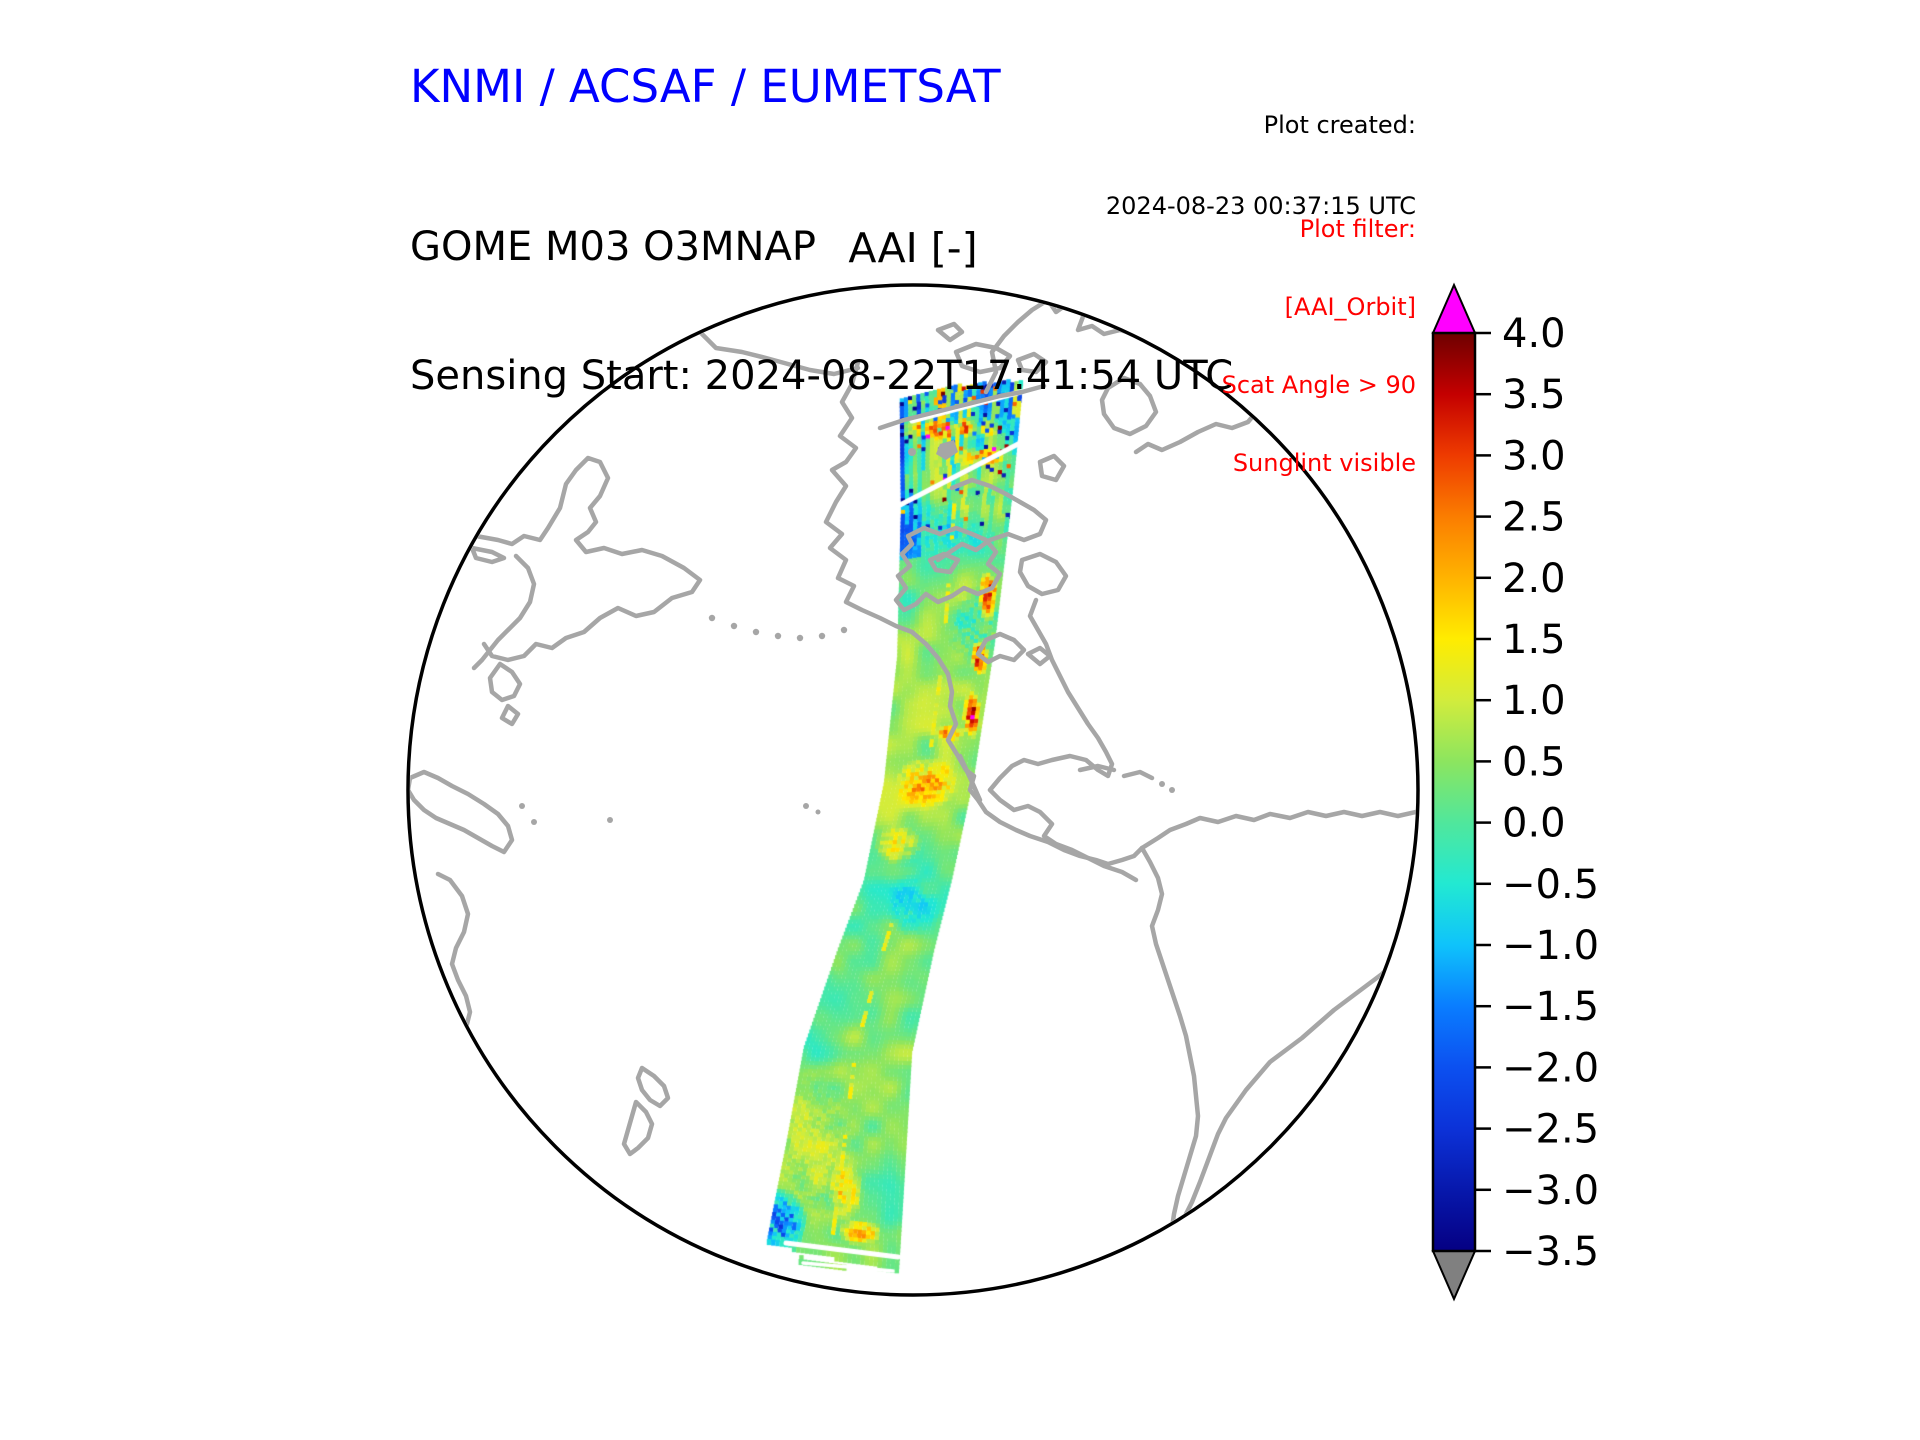  I want to click on coastline-chukotka, so click(588, 559).